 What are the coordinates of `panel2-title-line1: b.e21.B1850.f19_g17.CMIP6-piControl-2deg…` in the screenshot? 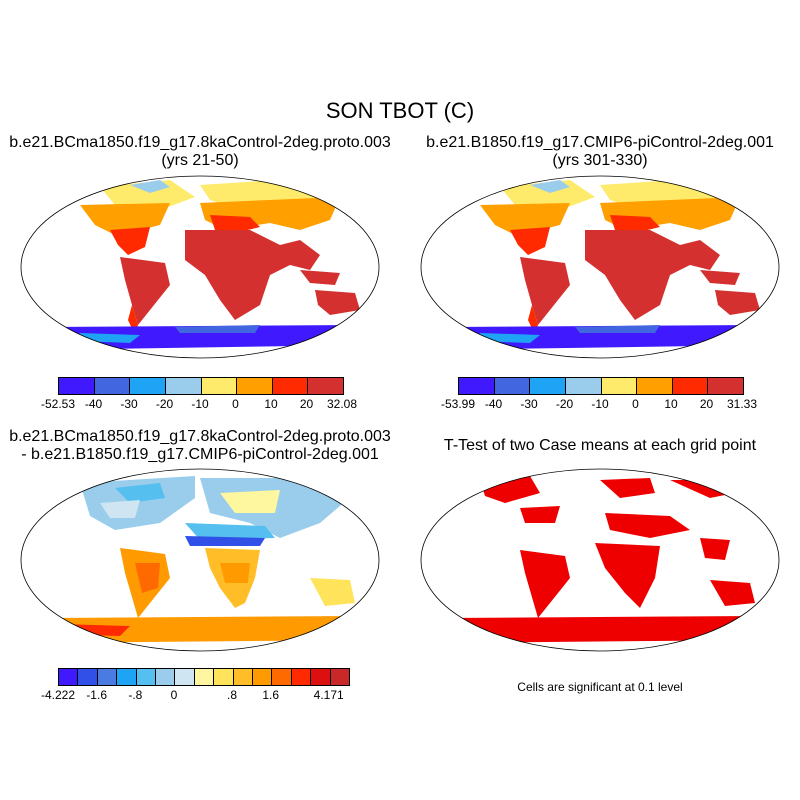 It's located at (600, 142).